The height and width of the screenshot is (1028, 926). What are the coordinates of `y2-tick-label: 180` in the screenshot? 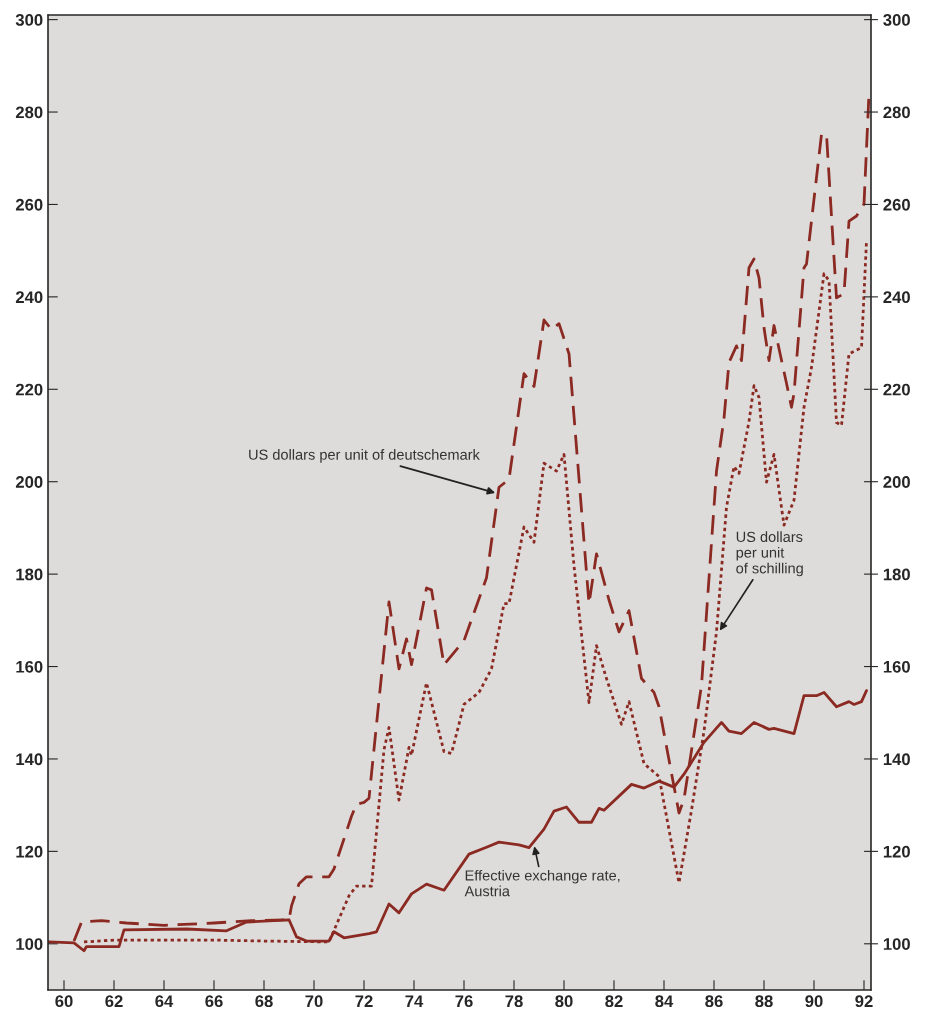 It's located at (896, 574).